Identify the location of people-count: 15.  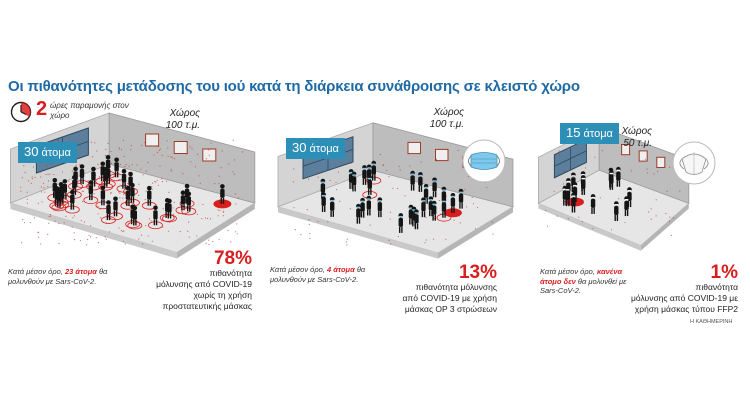
(573, 132).